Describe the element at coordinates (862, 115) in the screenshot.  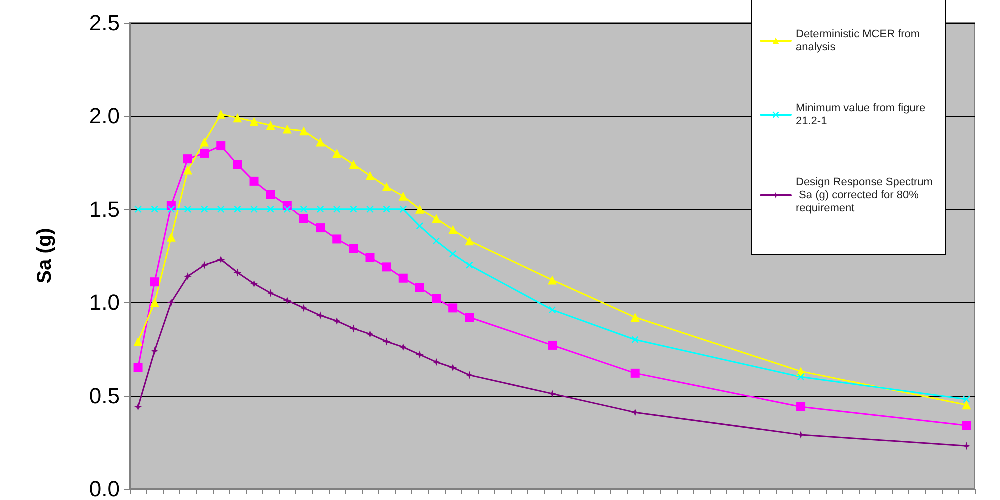
I see `legend-label: Minimum value from figure 21.2-1` at that location.